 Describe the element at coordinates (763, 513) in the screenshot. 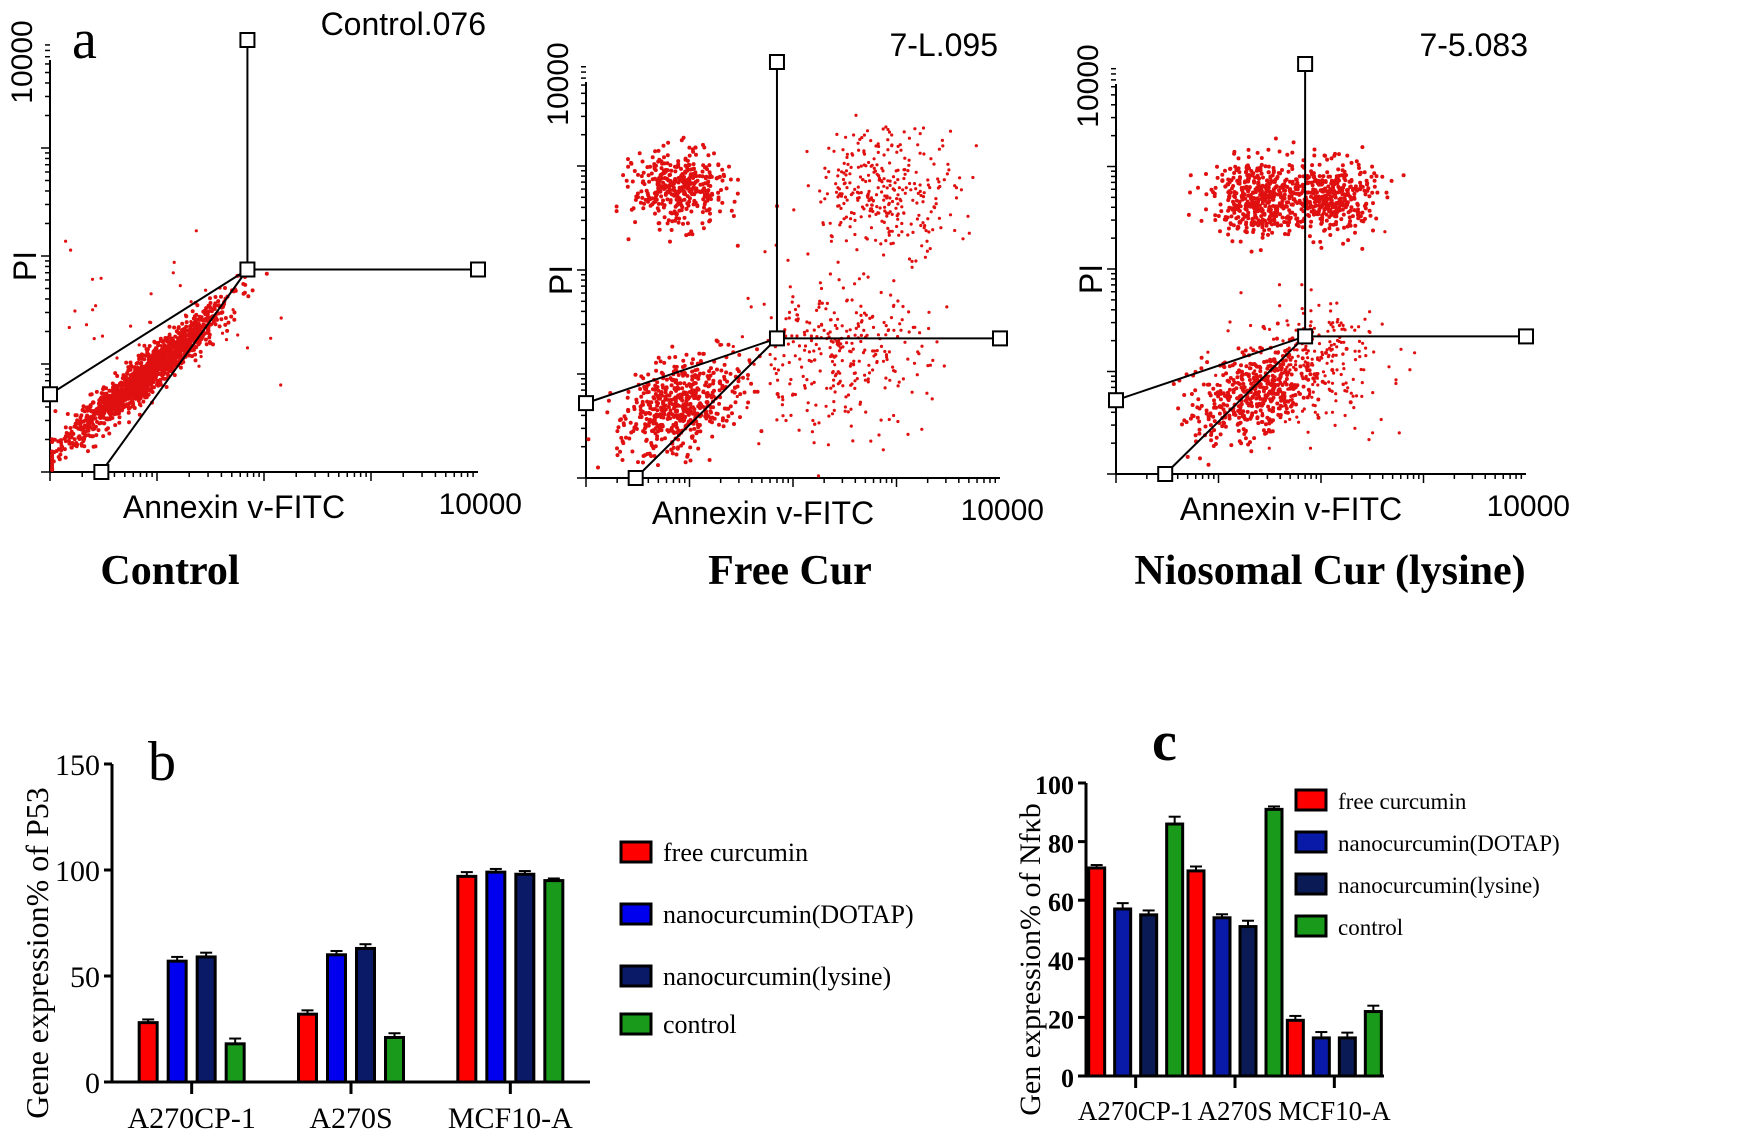

I see `x-axis-label: Annexin v-FITC` at that location.